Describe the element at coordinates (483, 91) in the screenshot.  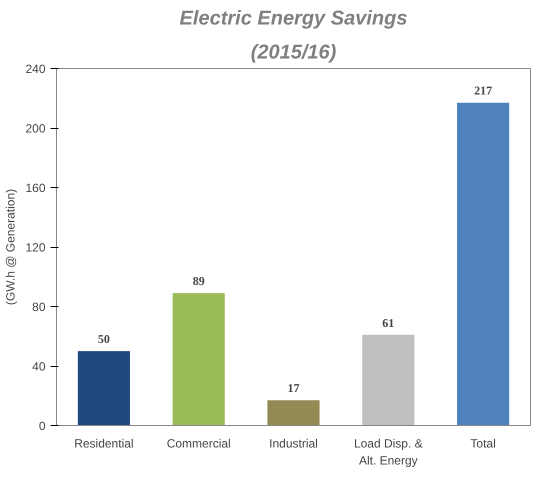
I see `data-label: 217` at that location.